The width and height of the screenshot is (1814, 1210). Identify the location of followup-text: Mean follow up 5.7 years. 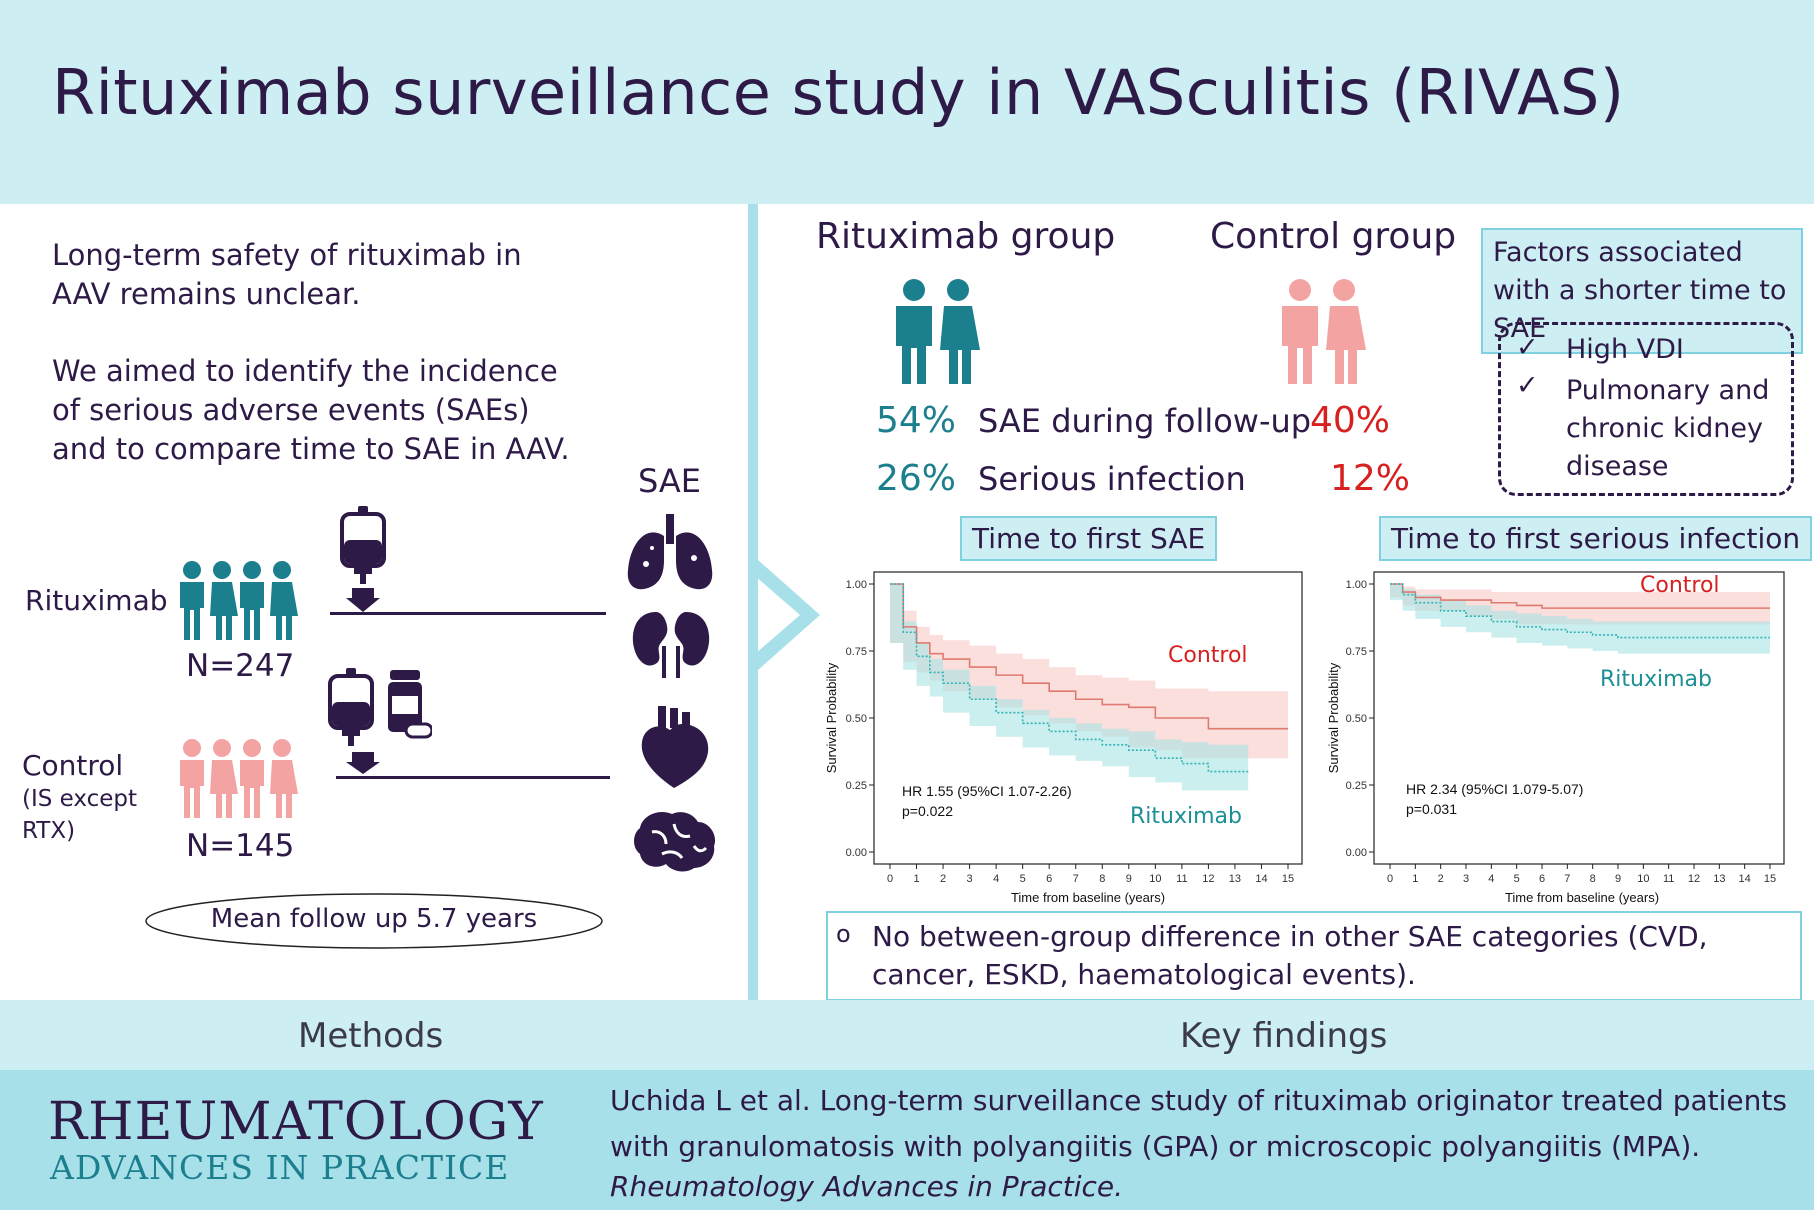
(374, 919).